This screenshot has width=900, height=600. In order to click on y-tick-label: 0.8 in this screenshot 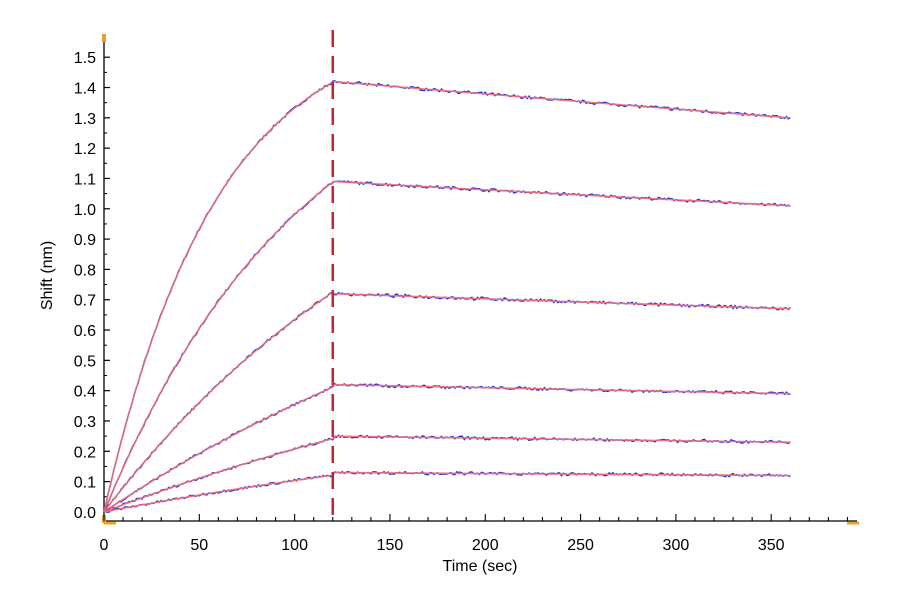, I will do `click(85, 270)`.